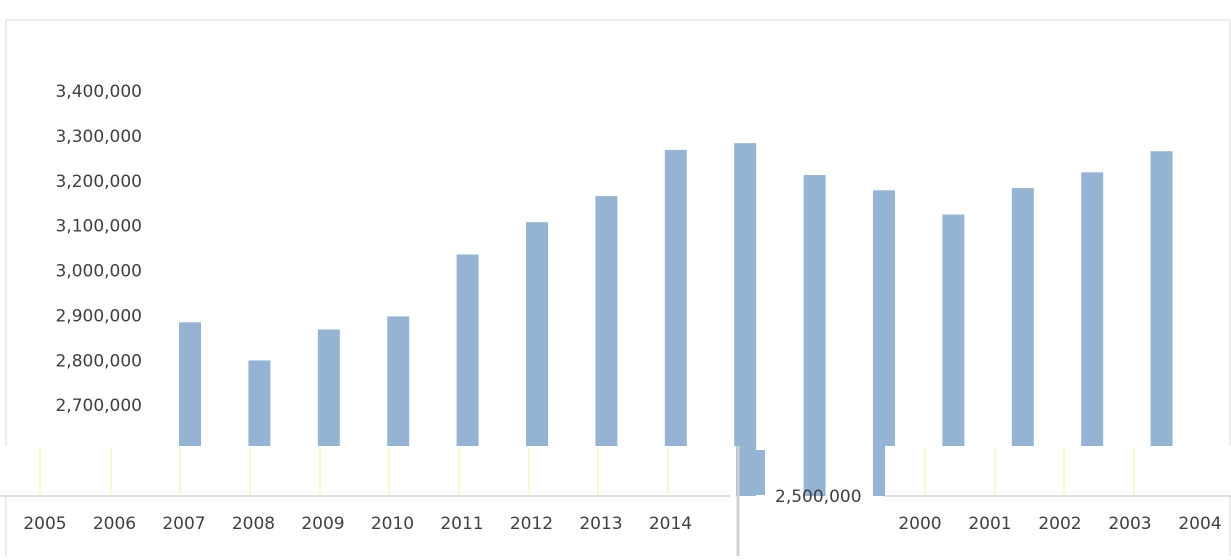 Image resolution: width=1231 pixels, height=560 pixels. I want to click on x-tick-label: 2014, so click(670, 524).